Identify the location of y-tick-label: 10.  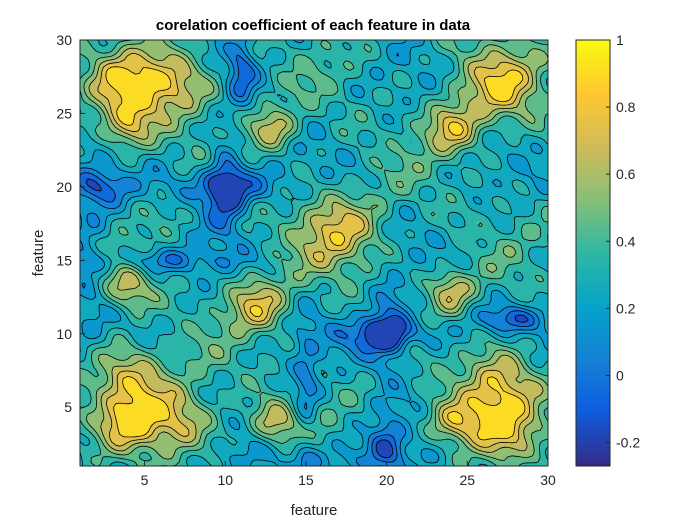
(64, 334).